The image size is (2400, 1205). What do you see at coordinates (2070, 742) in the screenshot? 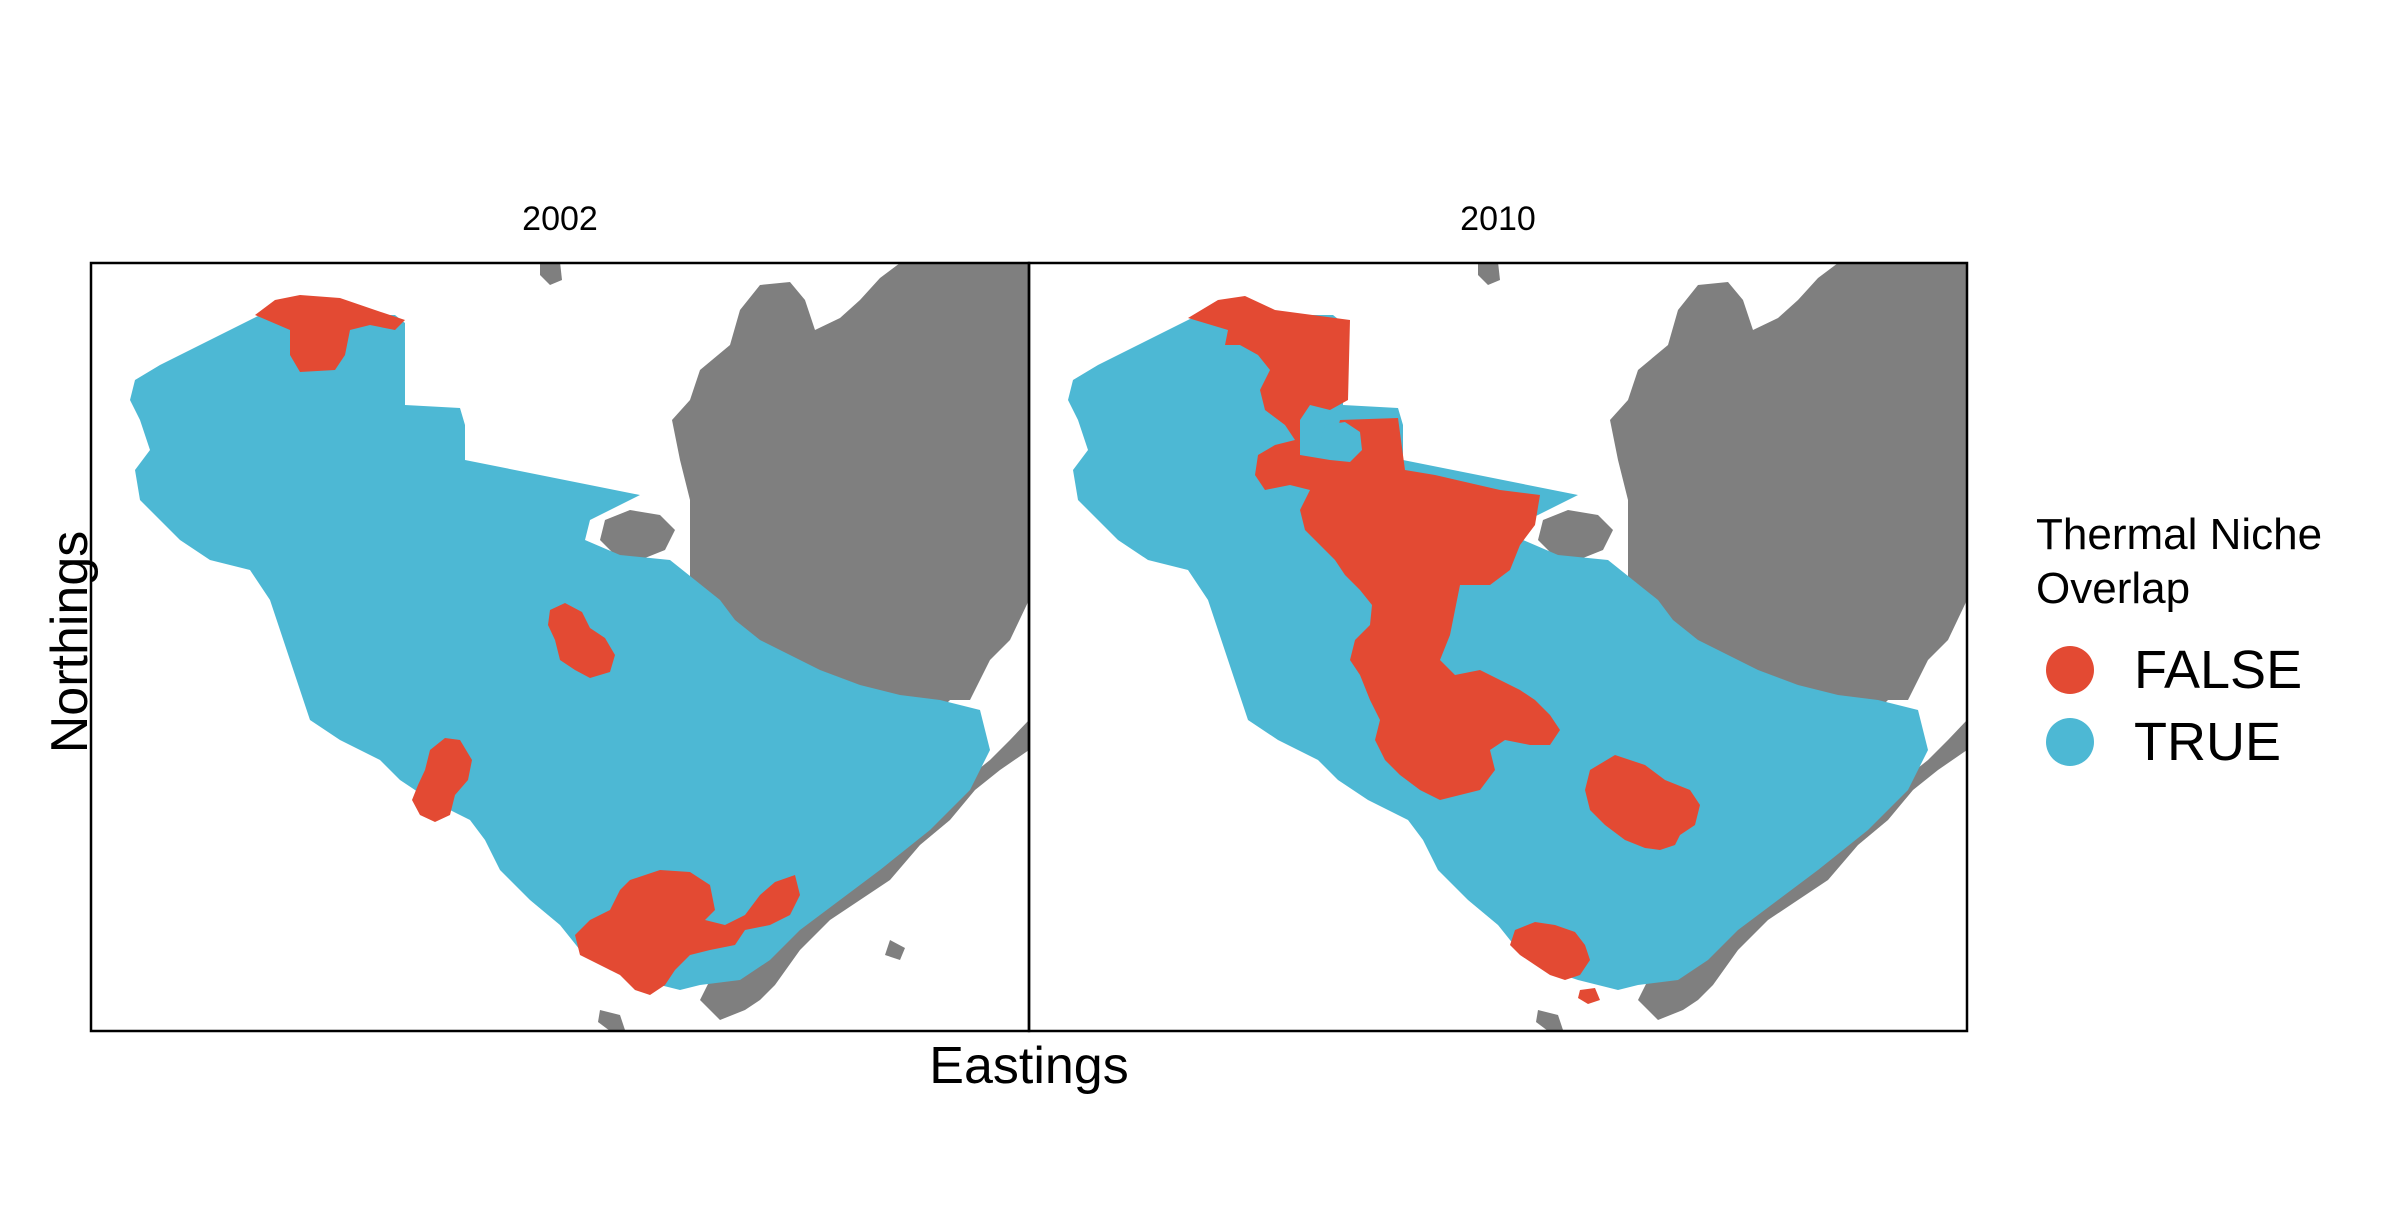
I see `legend-key-true` at bounding box center [2070, 742].